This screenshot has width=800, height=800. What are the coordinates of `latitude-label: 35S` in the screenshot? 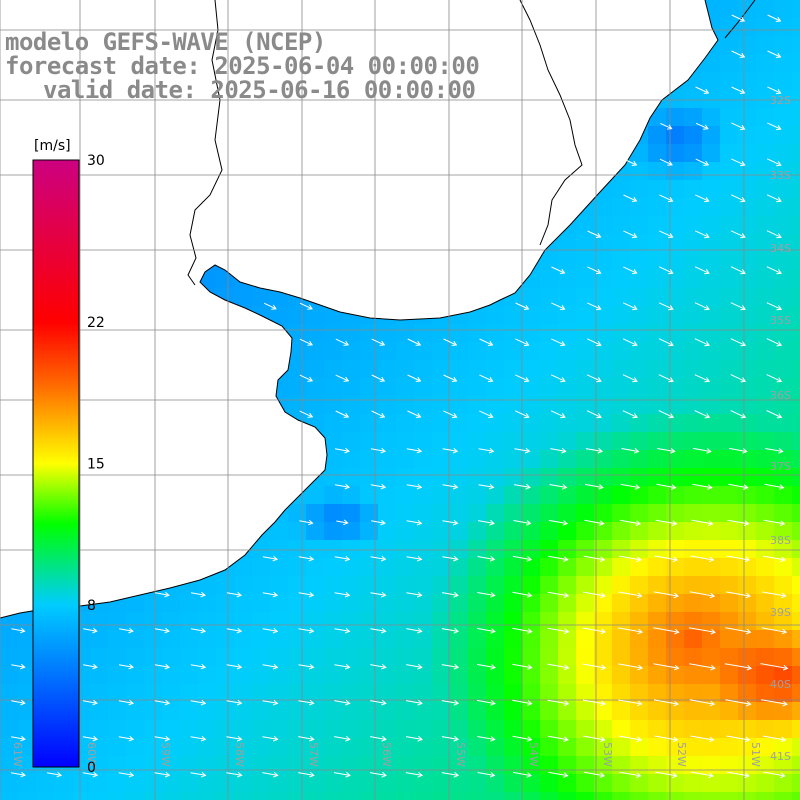 It's located at (780, 320).